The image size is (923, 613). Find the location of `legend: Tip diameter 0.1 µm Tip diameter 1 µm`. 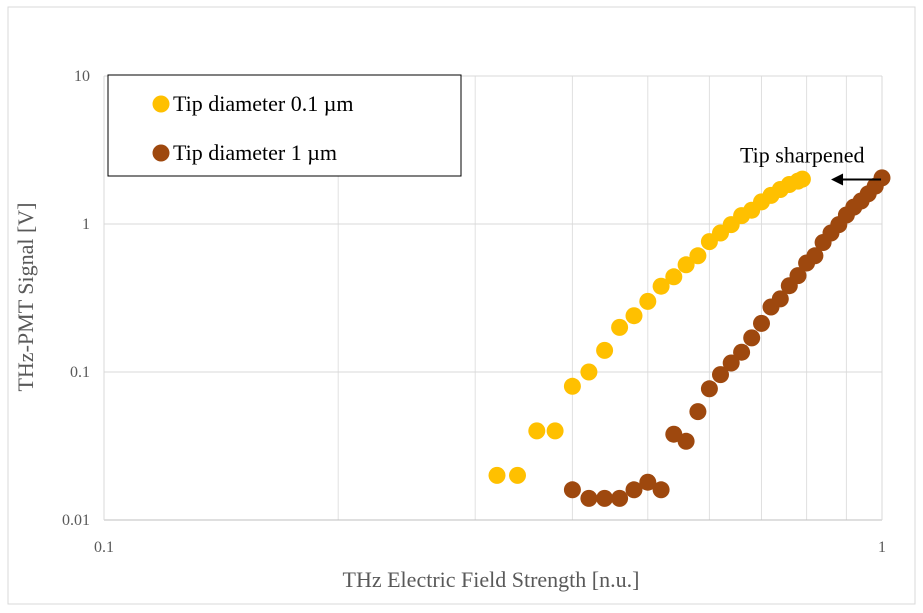

legend: Tip diameter 0.1 µm Tip diameter 1 µm is located at coordinates (284, 125).